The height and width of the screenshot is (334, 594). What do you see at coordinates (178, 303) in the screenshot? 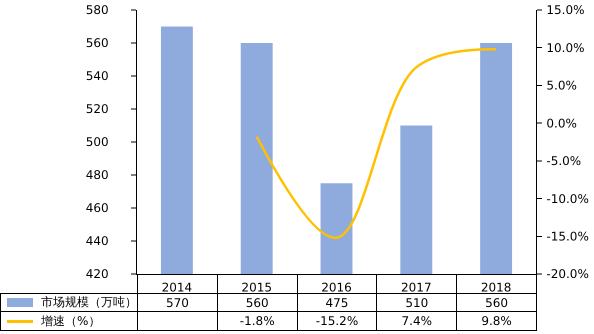
I see `data-label: 570` at bounding box center [178, 303].